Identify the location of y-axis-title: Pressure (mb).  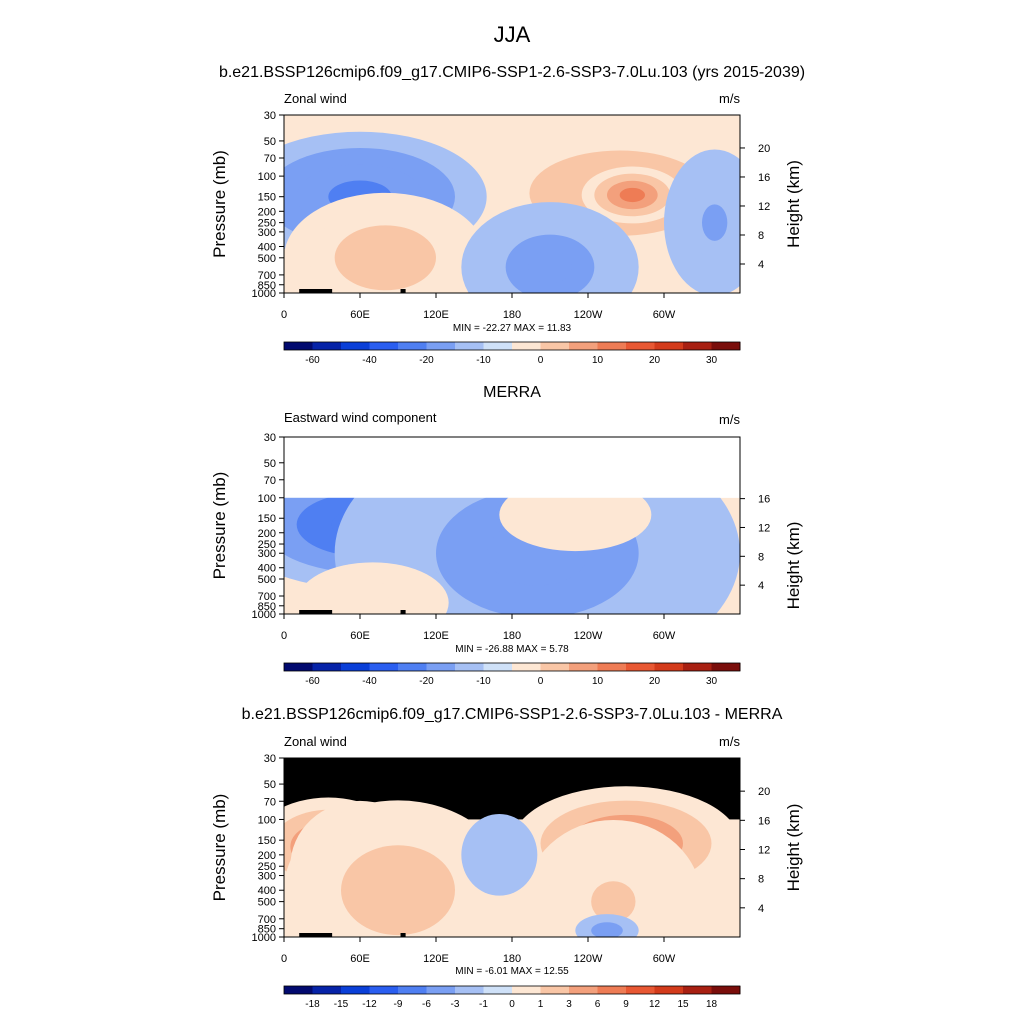
(219, 204).